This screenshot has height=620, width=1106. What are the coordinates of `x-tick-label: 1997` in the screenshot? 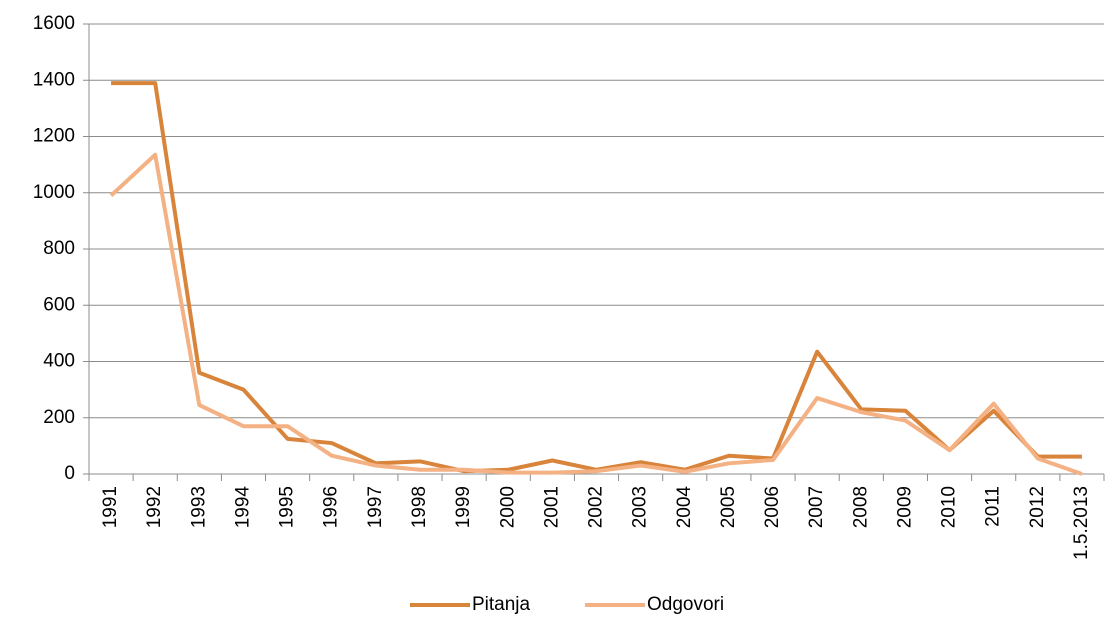 It's located at (375, 507).